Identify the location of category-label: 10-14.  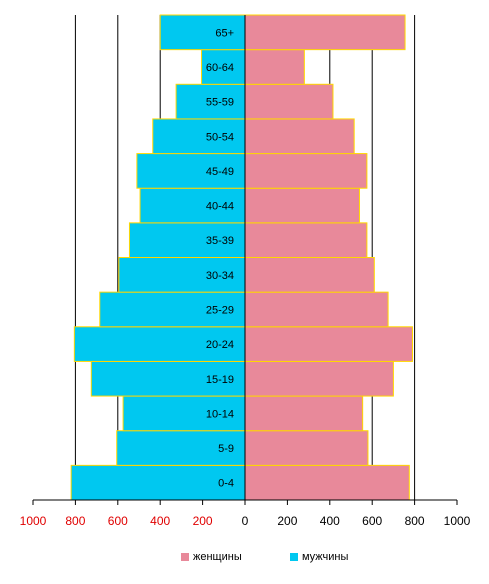
(220, 414).